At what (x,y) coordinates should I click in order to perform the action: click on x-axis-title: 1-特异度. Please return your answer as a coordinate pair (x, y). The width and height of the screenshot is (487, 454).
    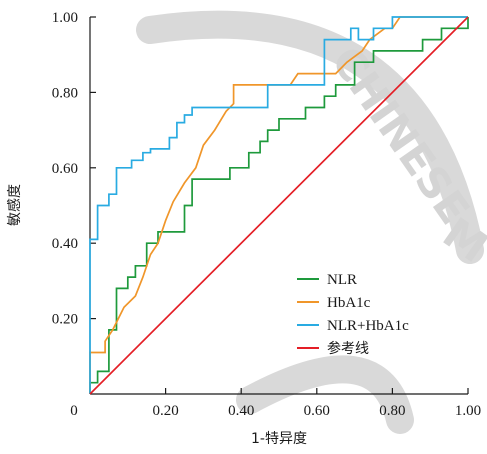
    Looking at the image, I should click on (279, 439).